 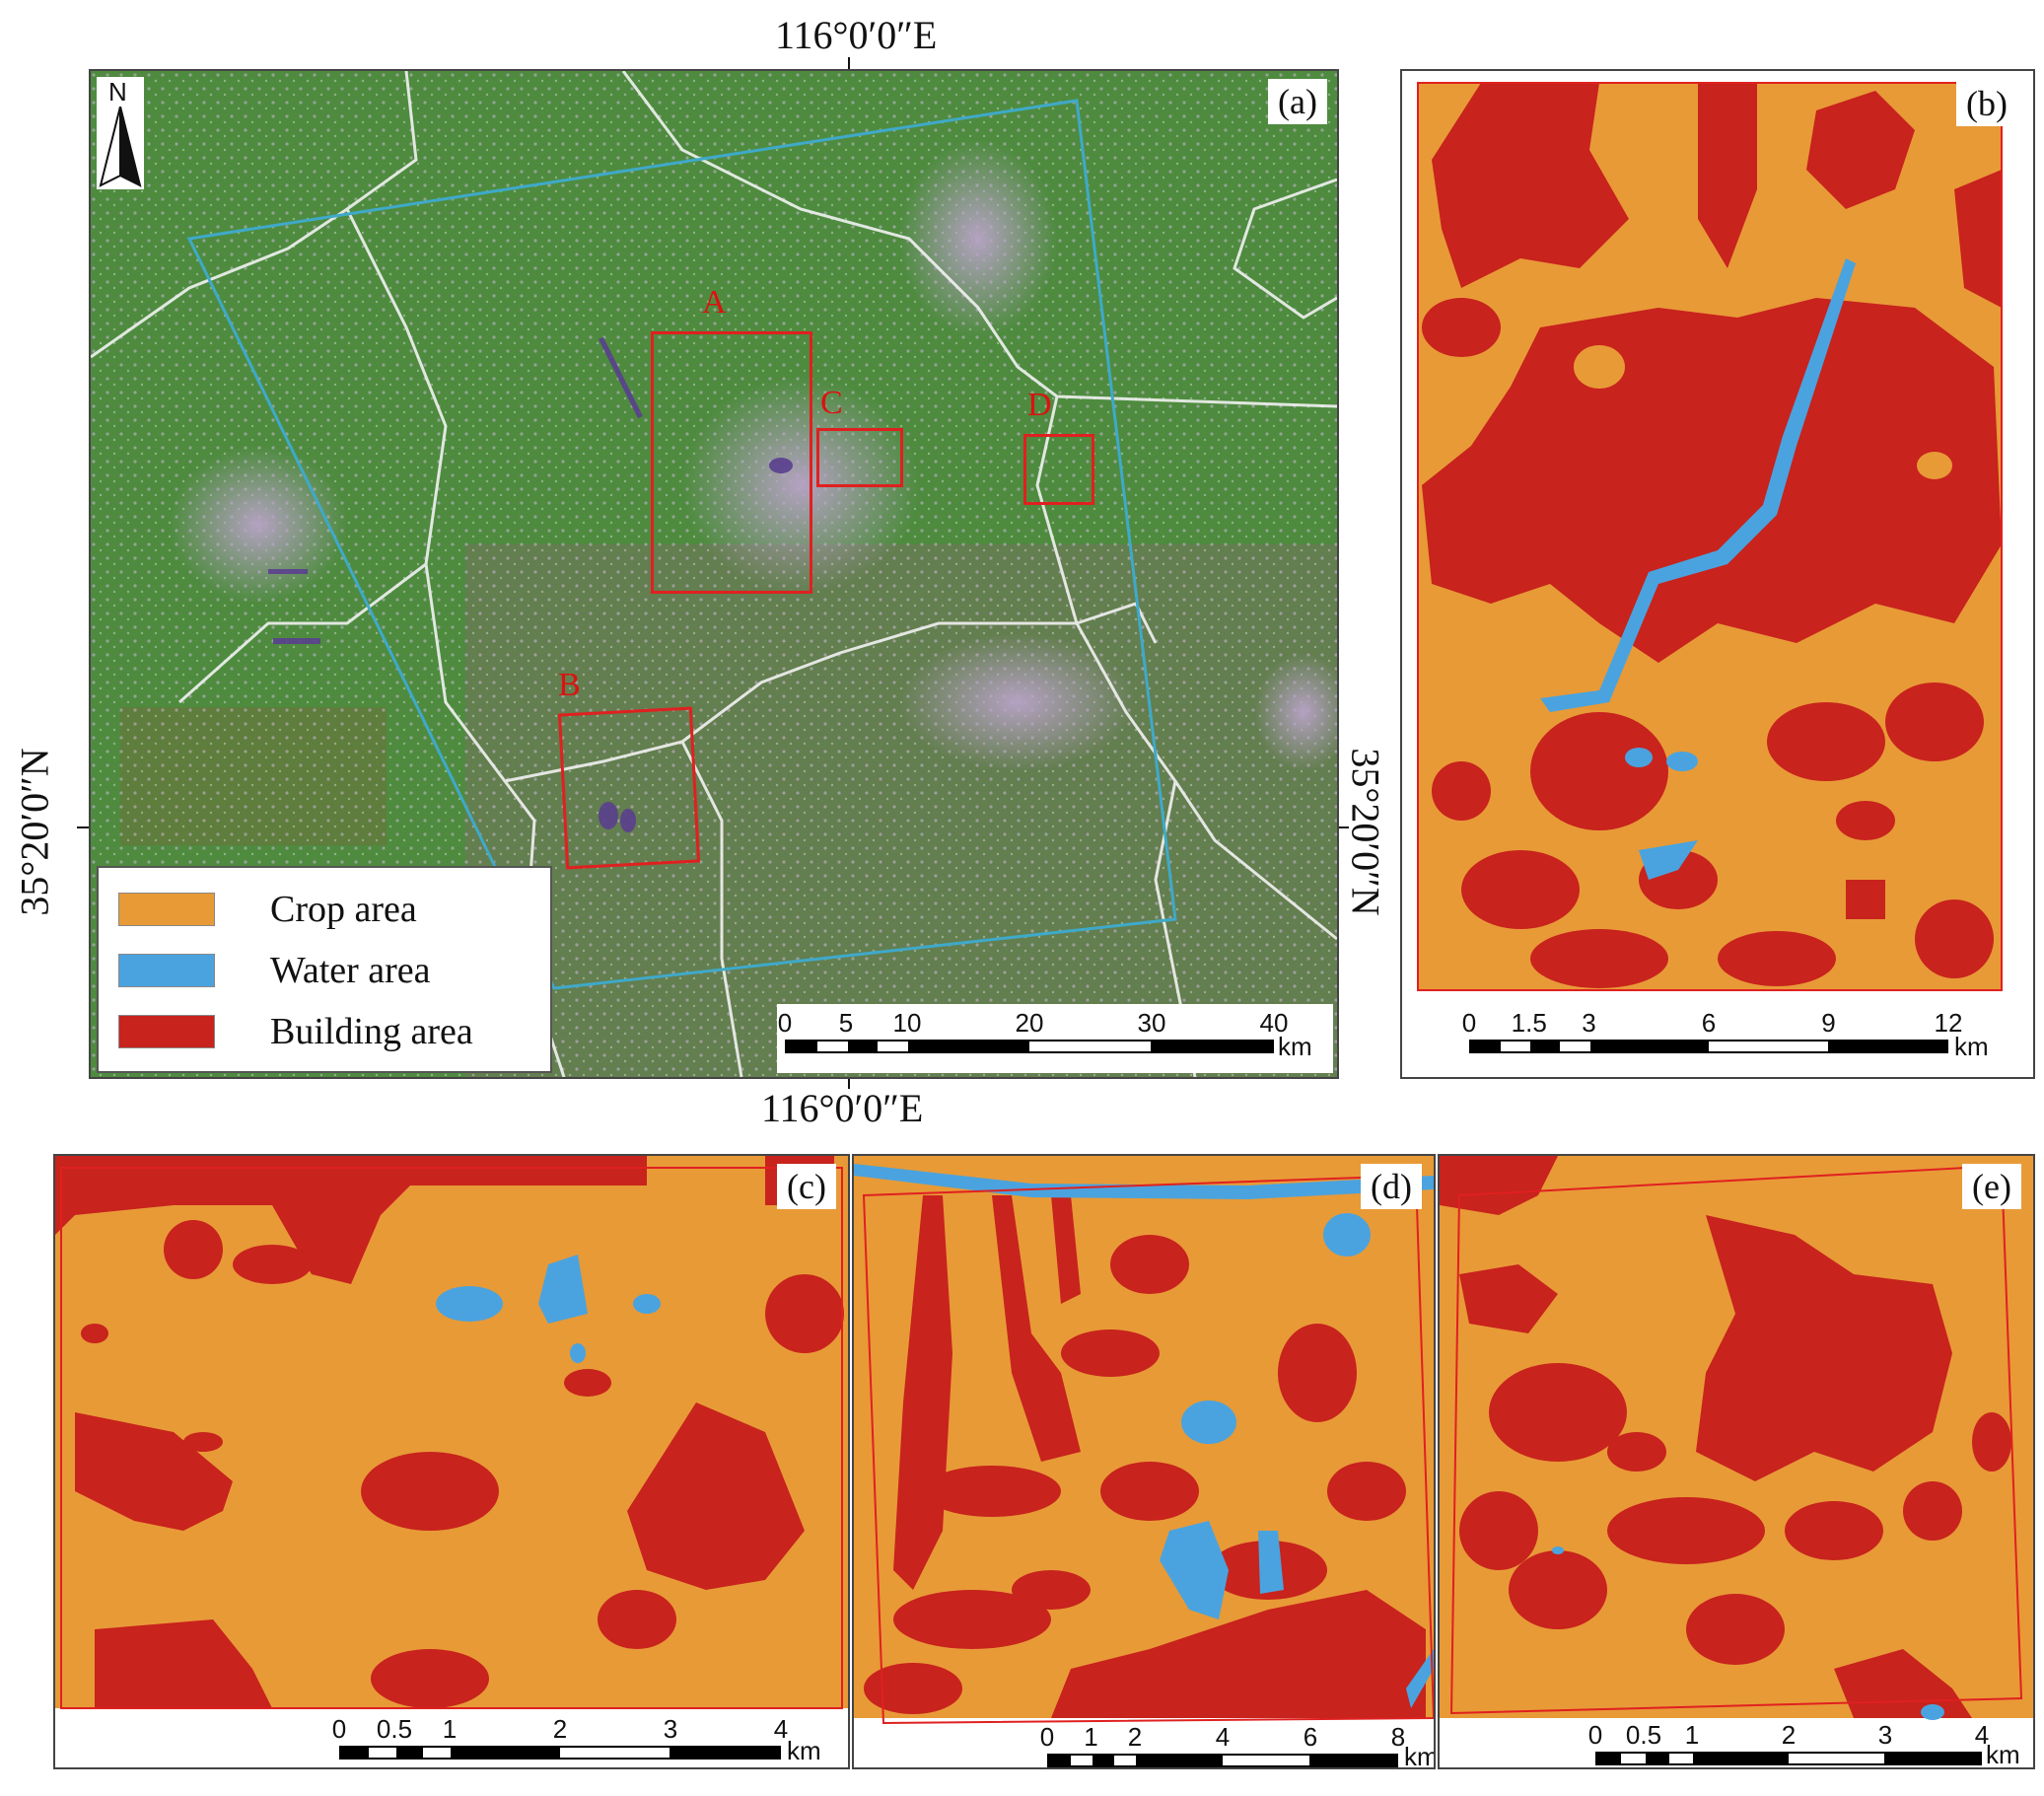 What do you see at coordinates (576, 1739) in the screenshot?
I see `scalebar-c: 0 0.5 1 2 3 4 km` at bounding box center [576, 1739].